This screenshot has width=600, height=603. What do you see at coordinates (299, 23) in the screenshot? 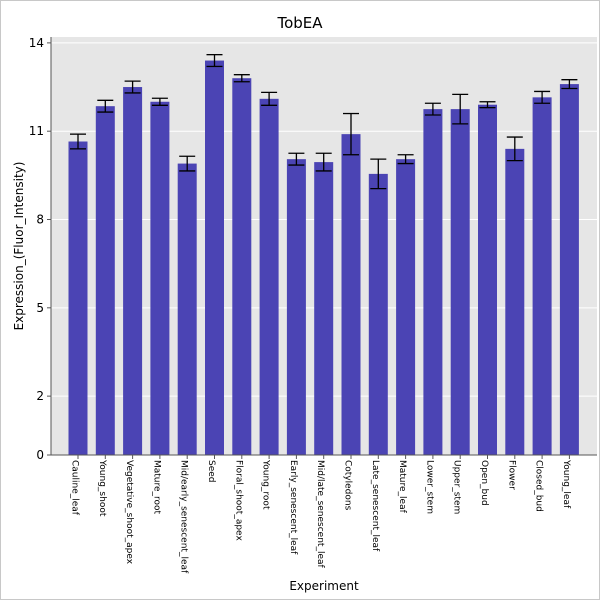
I see `chart-title: TobEA` at bounding box center [299, 23].